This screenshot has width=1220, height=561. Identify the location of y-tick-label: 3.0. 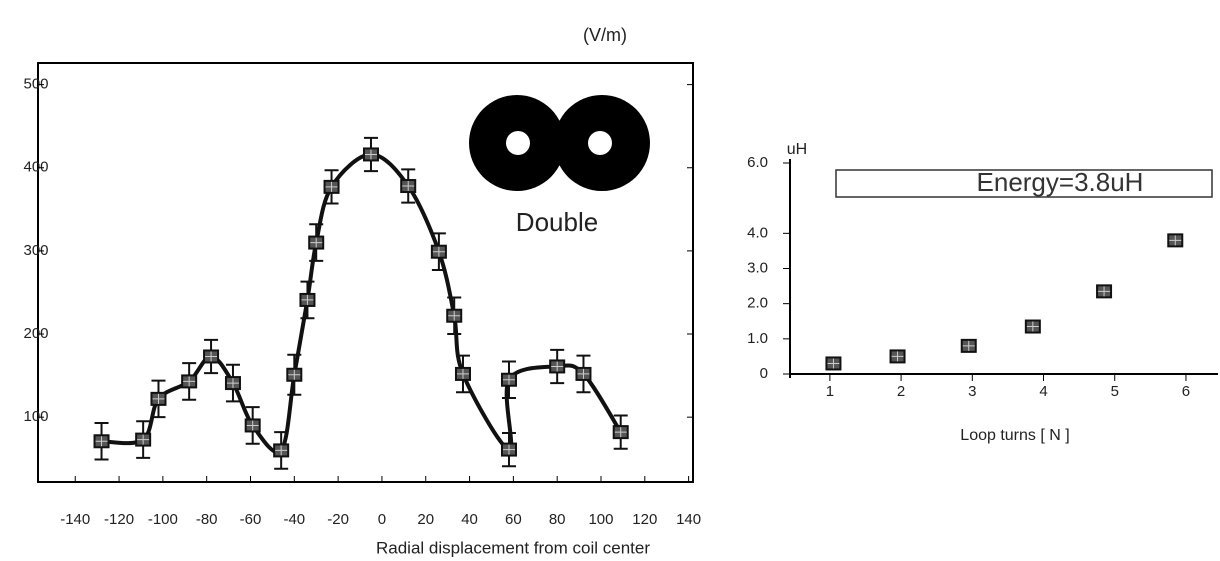
(757, 267).